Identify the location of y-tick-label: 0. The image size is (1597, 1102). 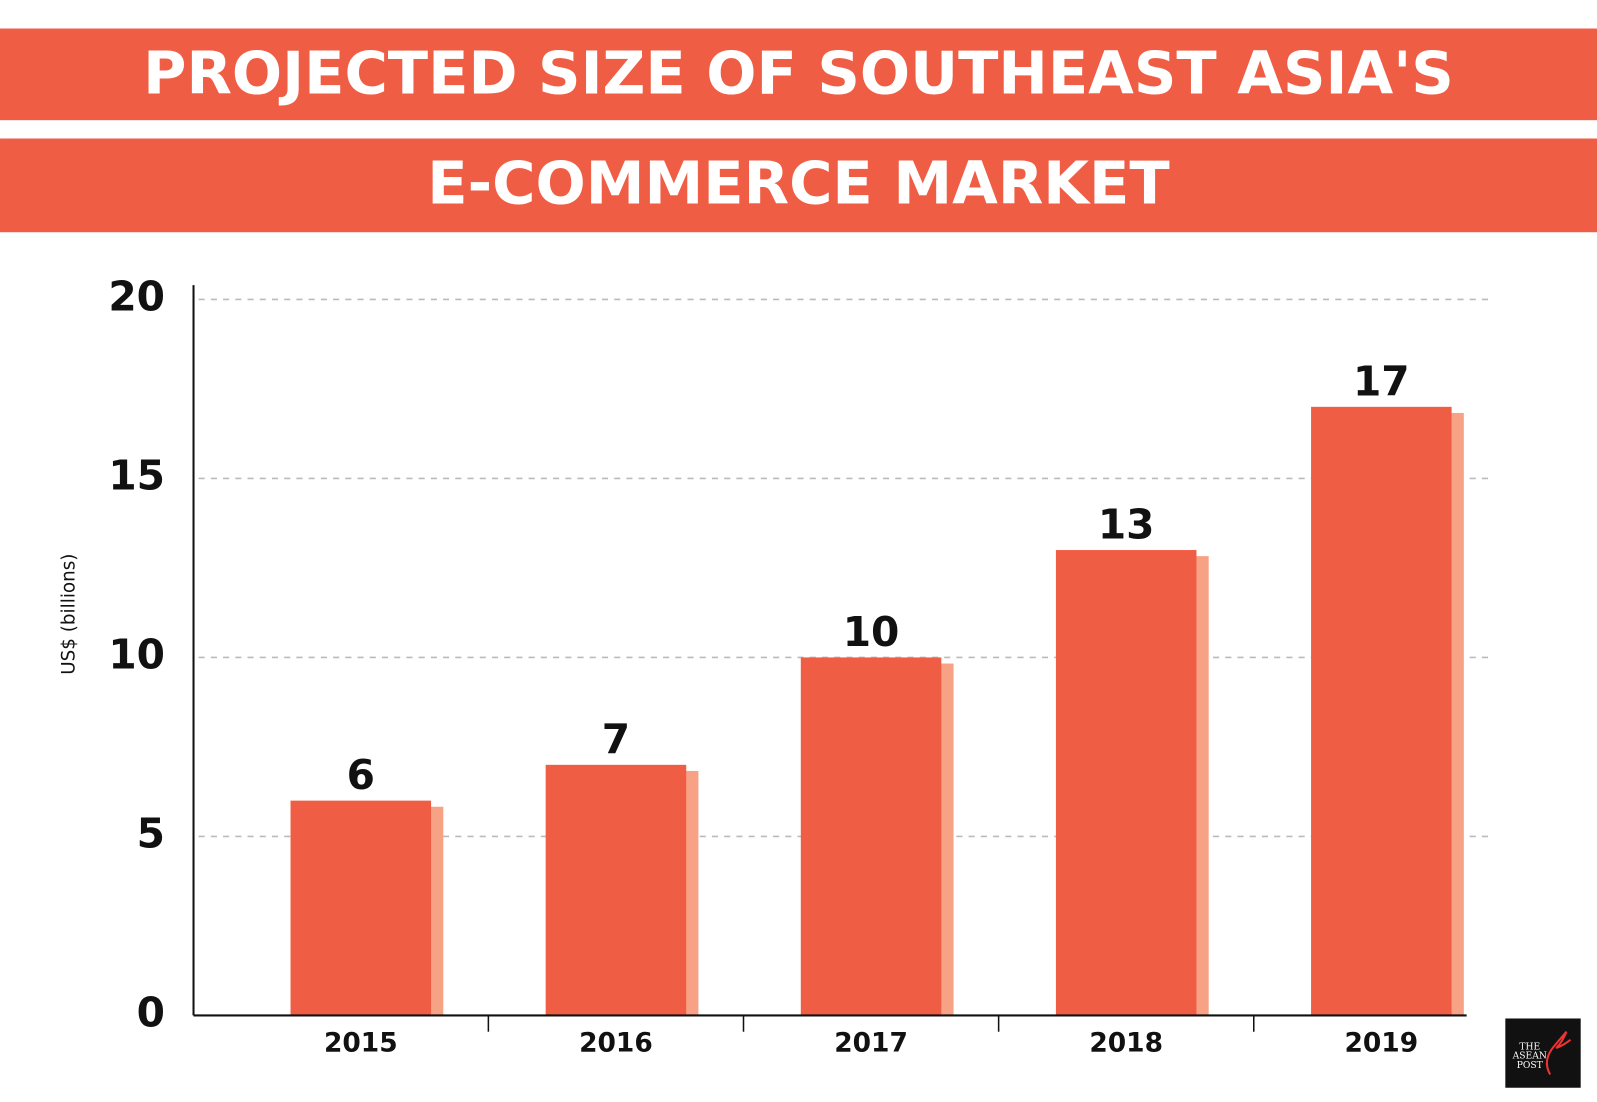
(151, 1012).